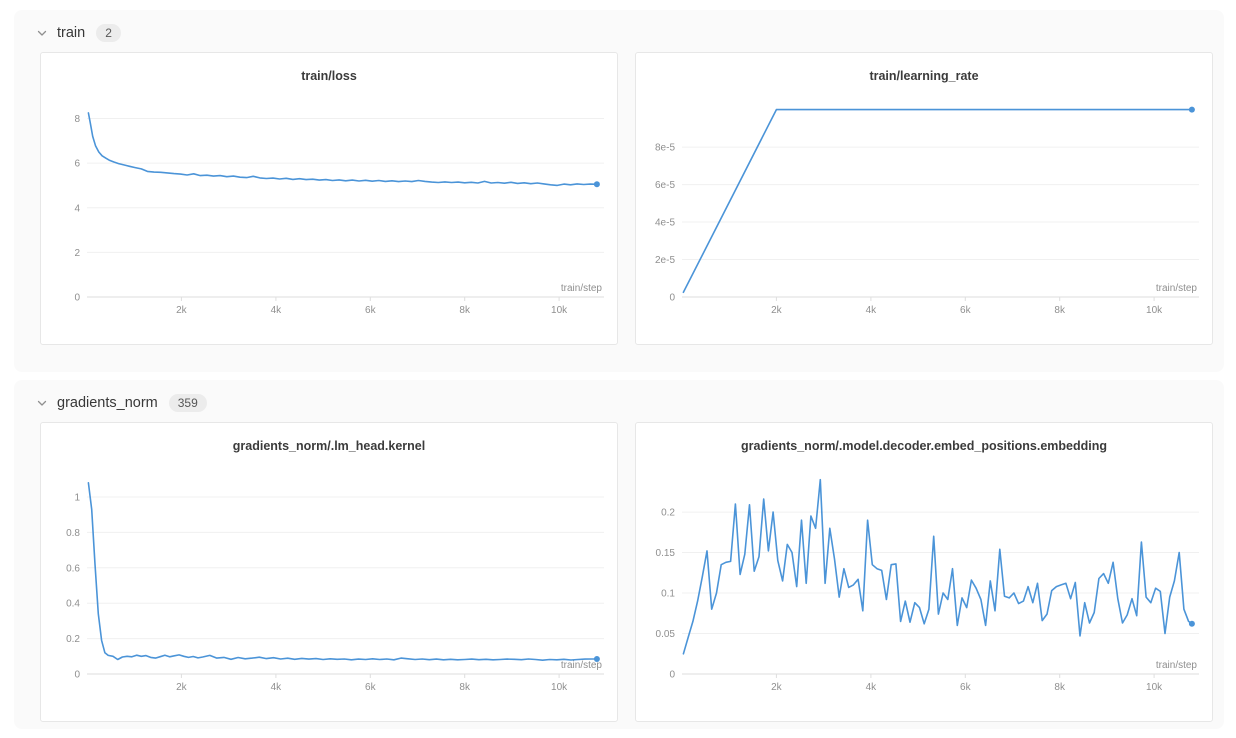  I want to click on svg-text: 8e-5, so click(665, 148).